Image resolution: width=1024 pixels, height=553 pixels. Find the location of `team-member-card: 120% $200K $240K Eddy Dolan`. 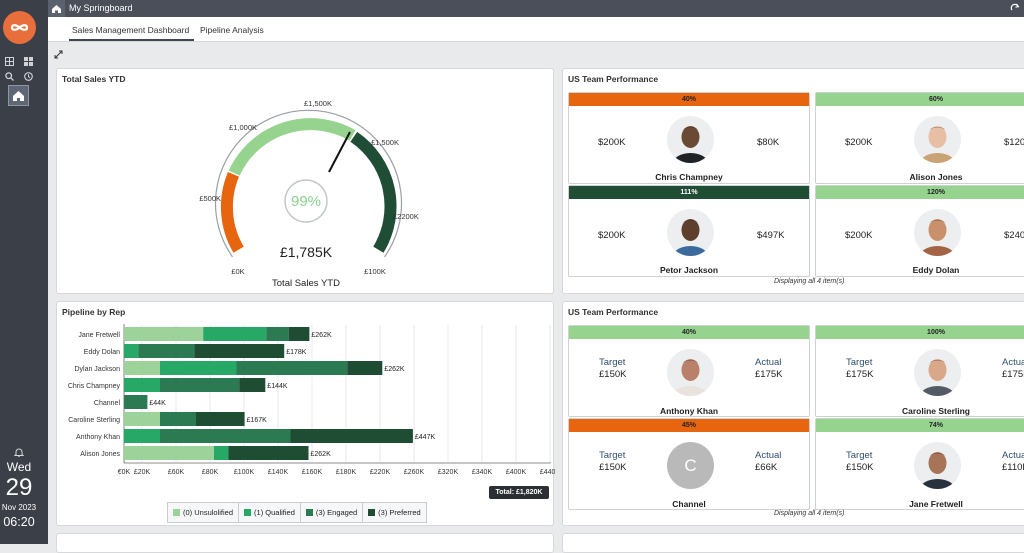

team-member-card: 120% $200K $240K Eddy Dolan is located at coordinates (919, 231).